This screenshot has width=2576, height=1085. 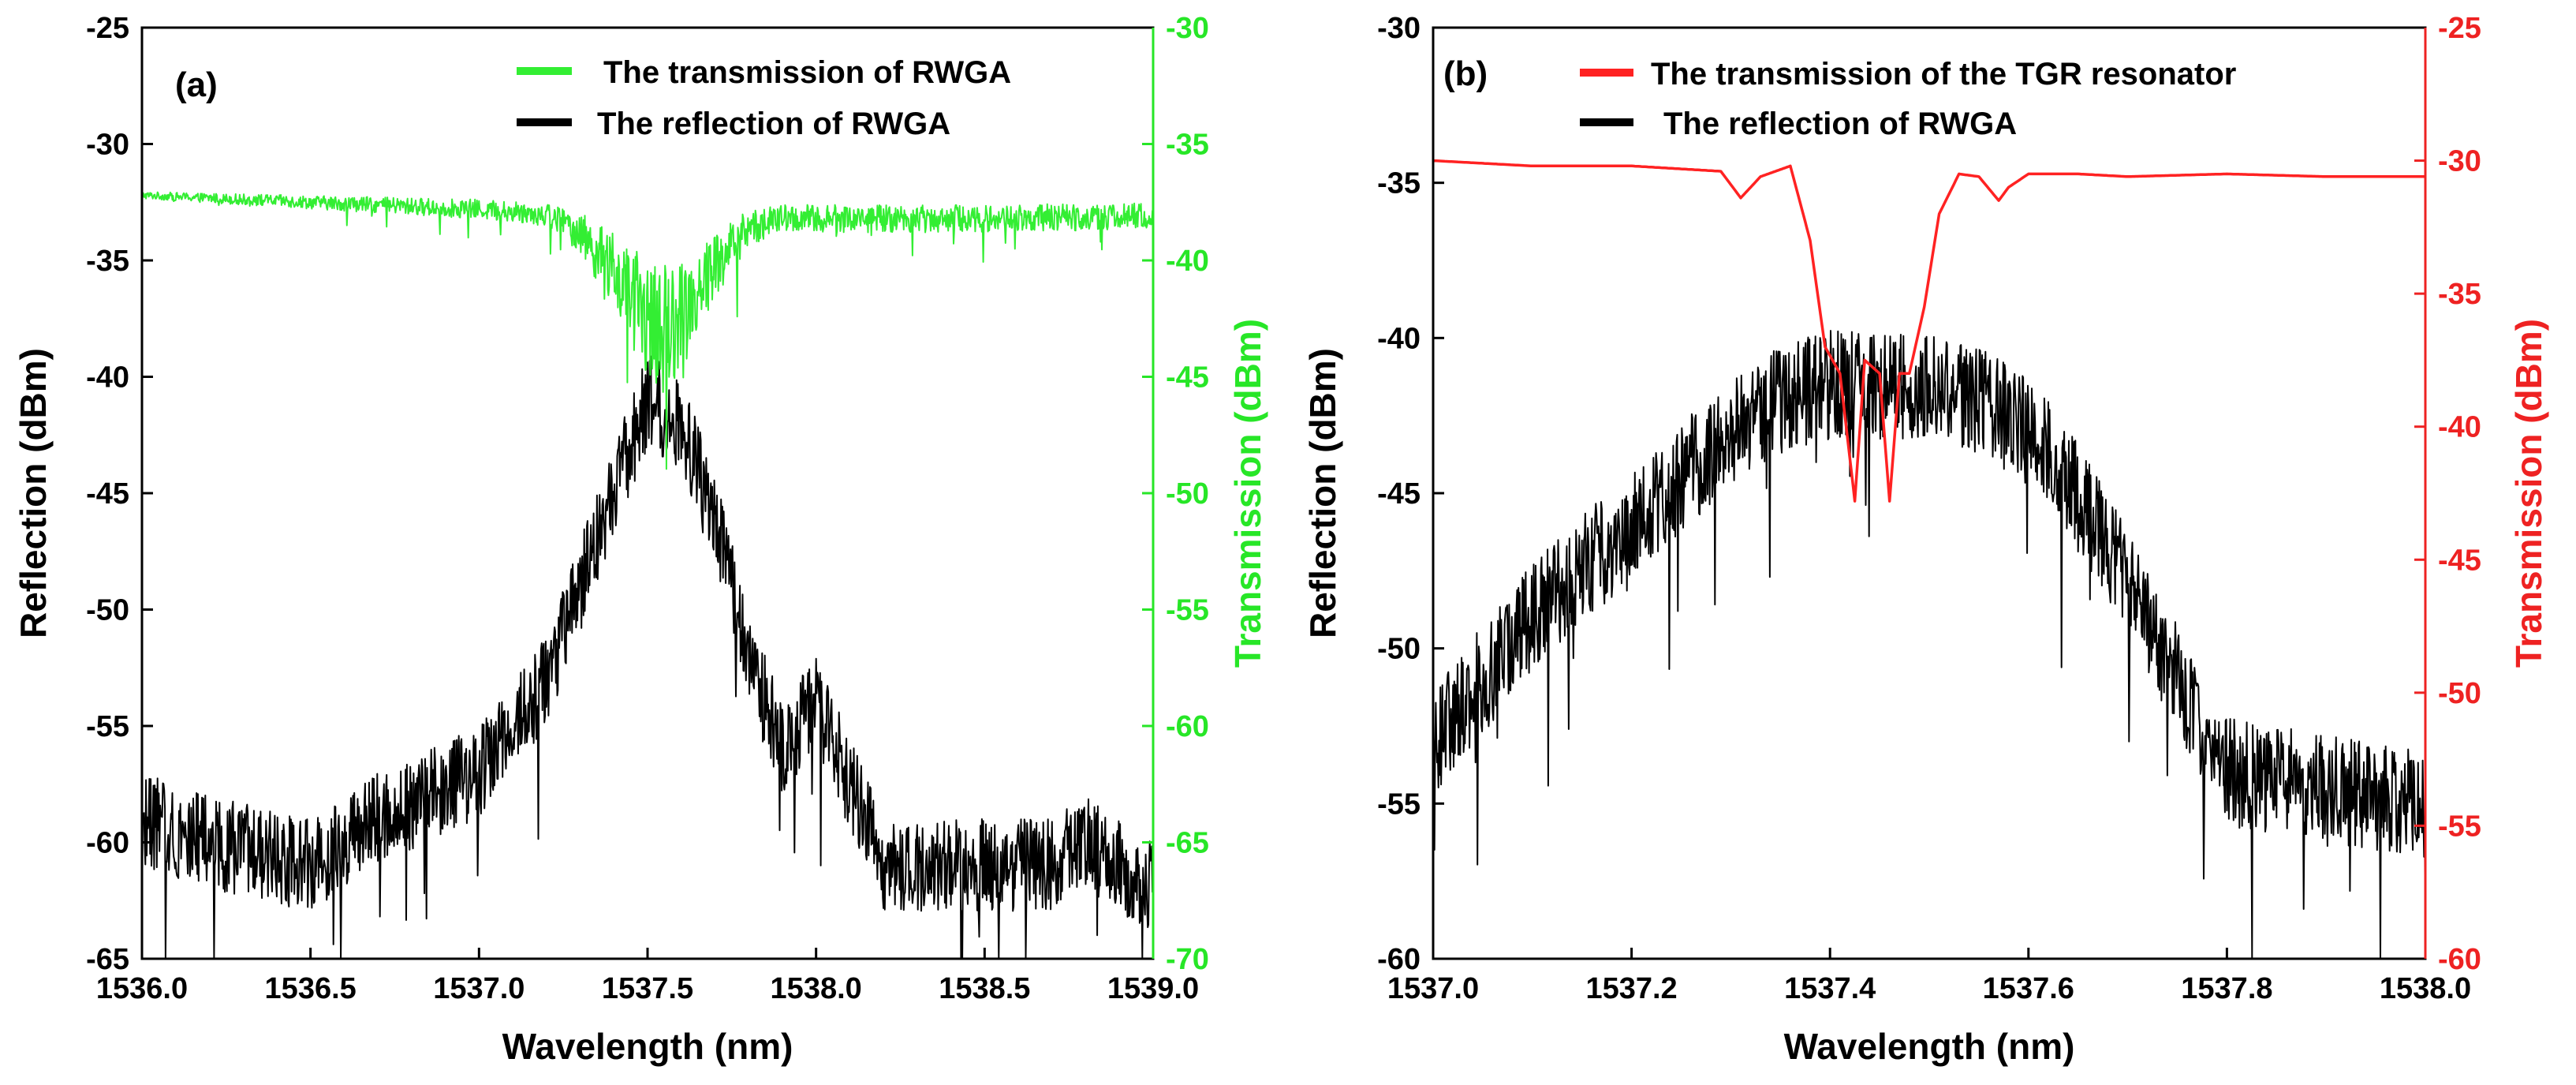 I want to click on legend-label-transmission-b: The transmission of the TGR resonator, so click(x=1943, y=74).